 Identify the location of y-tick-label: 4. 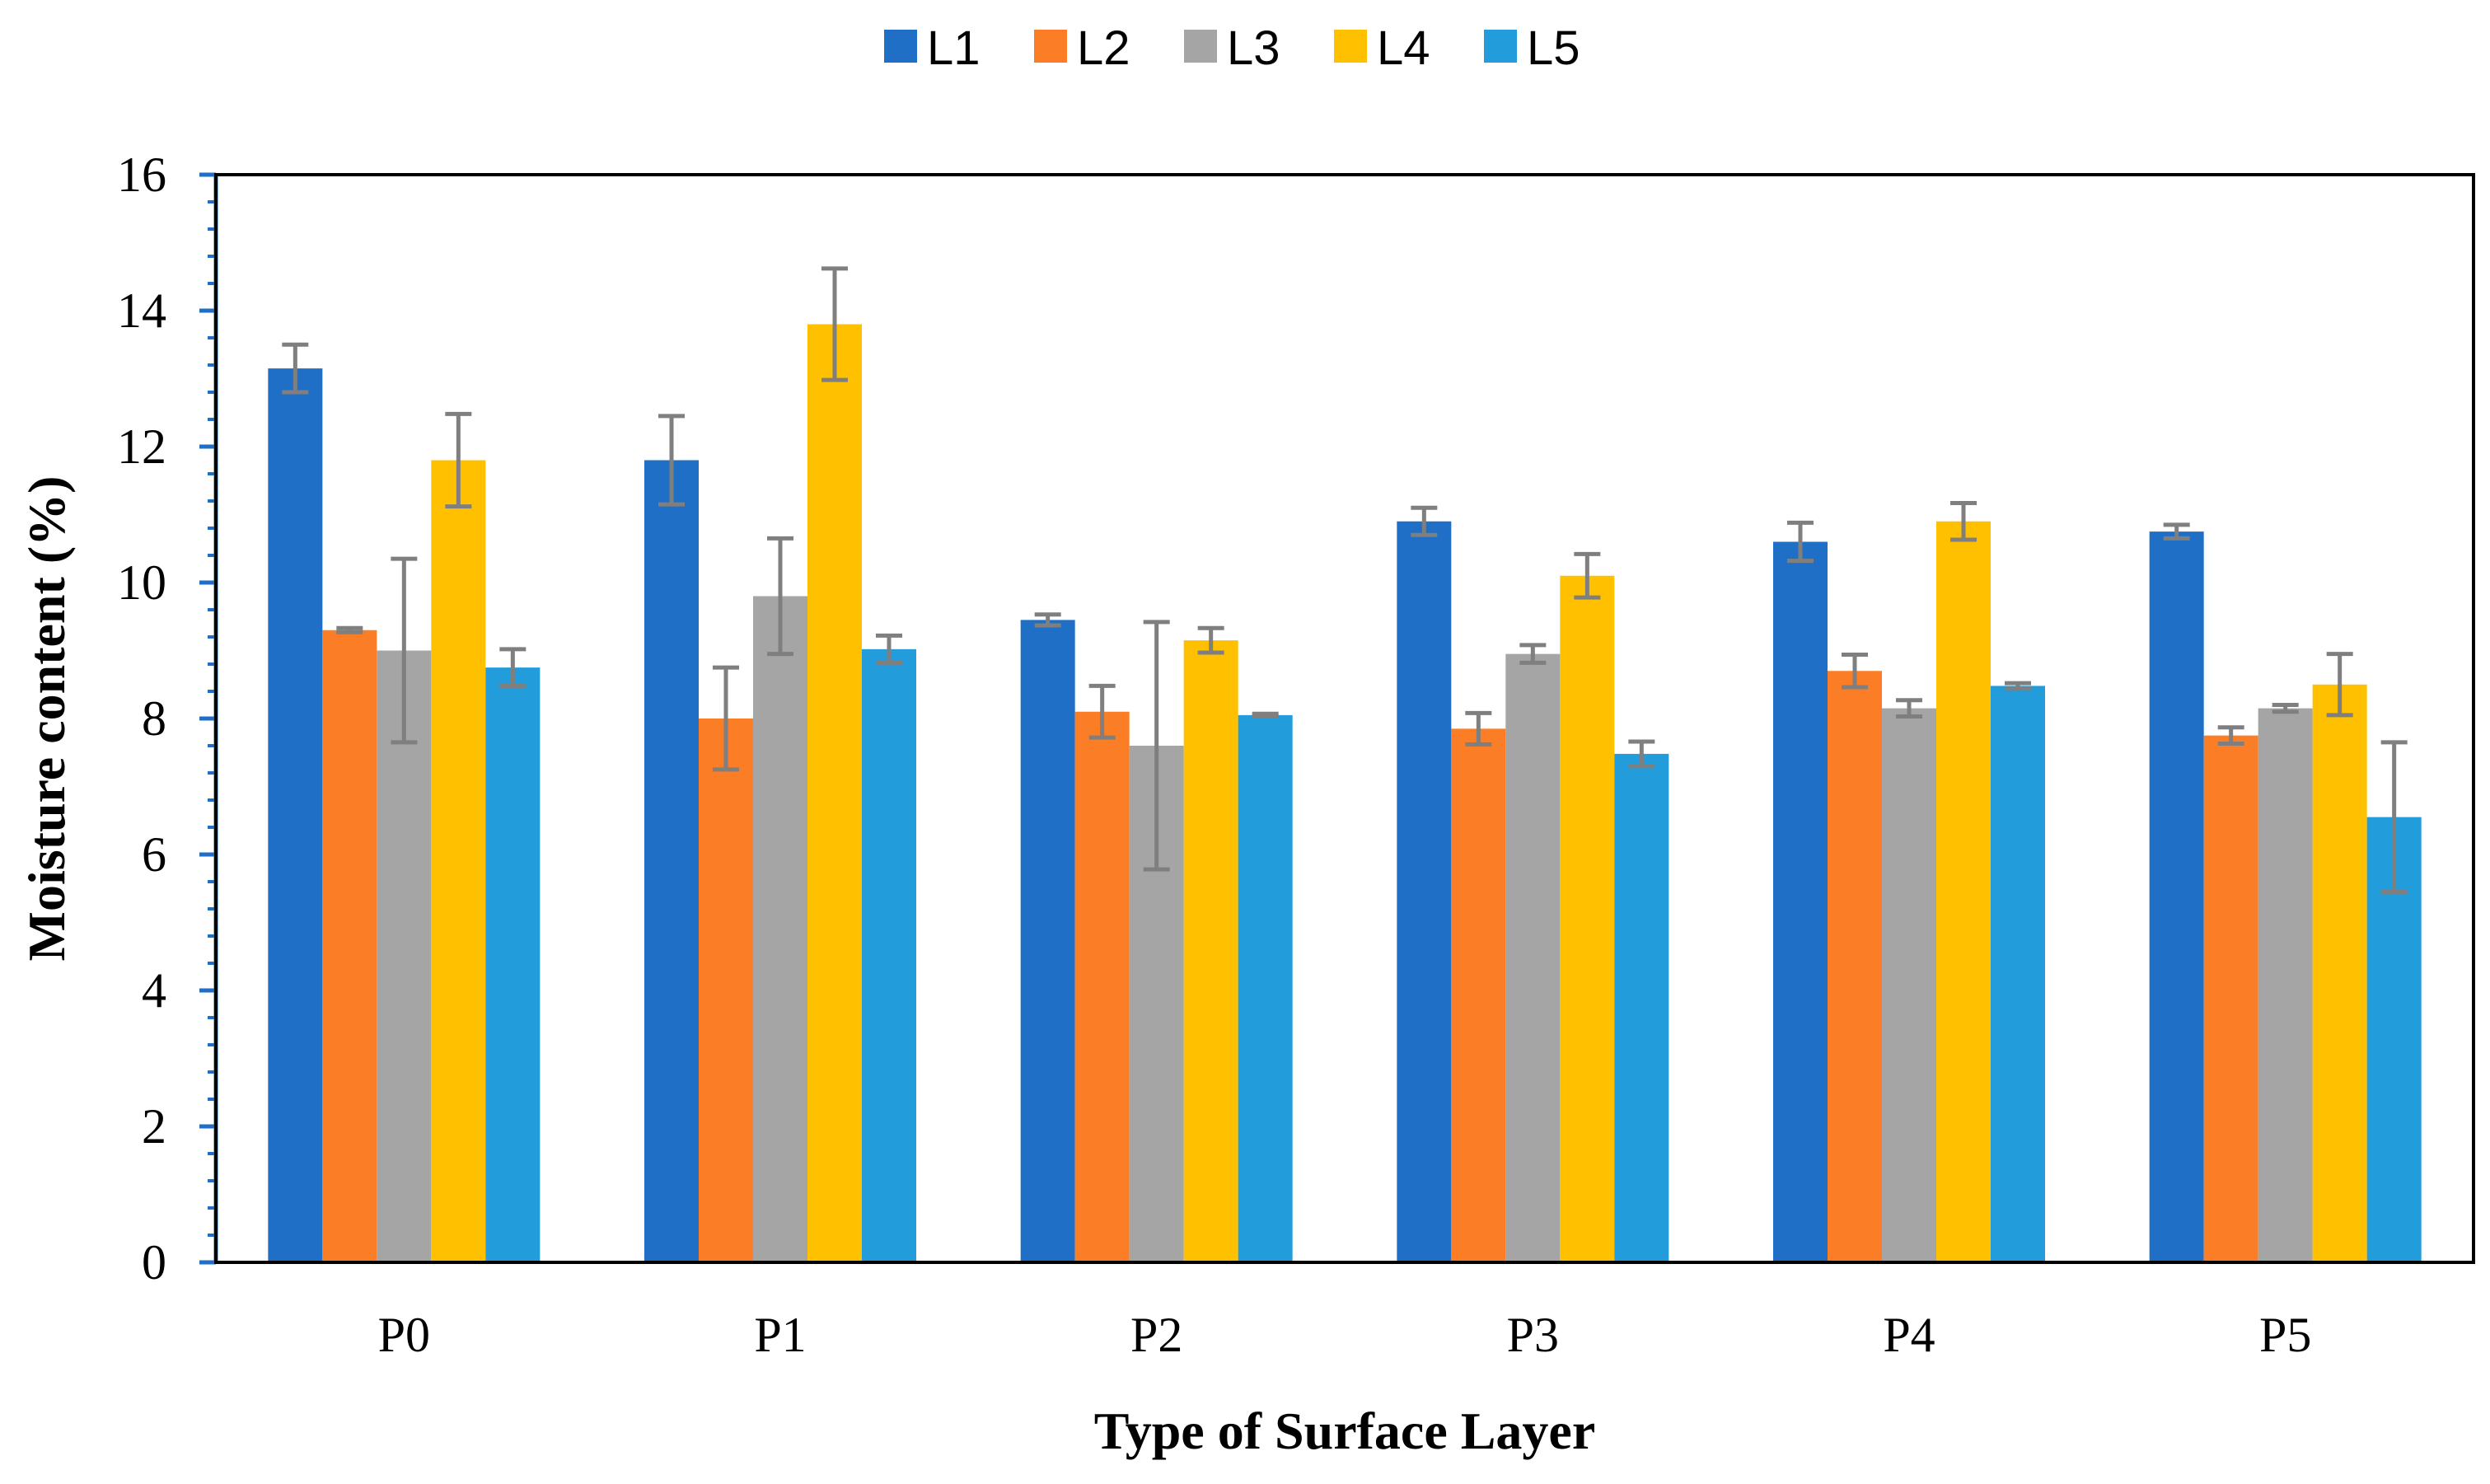
(154, 991).